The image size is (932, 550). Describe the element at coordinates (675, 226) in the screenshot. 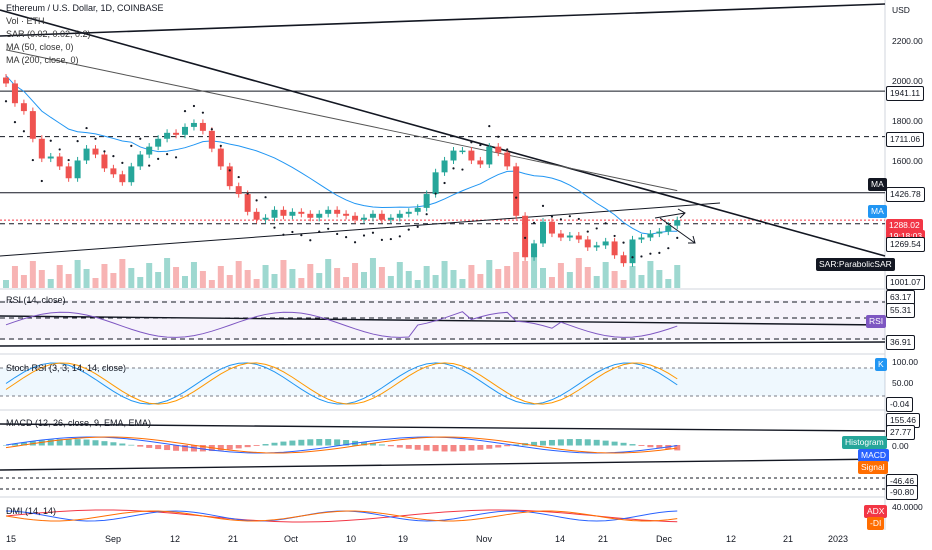

I see `projection-arrows` at that location.